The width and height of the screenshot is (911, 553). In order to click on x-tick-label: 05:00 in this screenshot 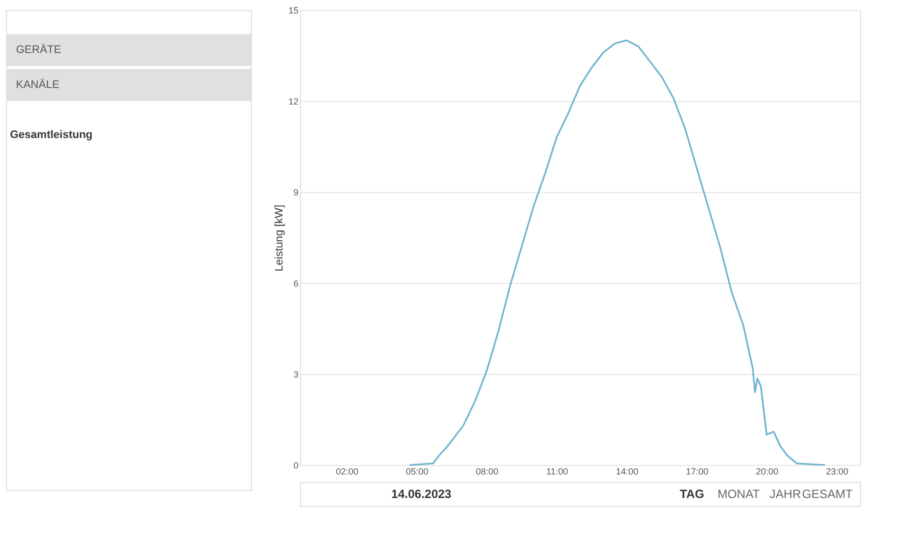, I will do `click(417, 471)`.